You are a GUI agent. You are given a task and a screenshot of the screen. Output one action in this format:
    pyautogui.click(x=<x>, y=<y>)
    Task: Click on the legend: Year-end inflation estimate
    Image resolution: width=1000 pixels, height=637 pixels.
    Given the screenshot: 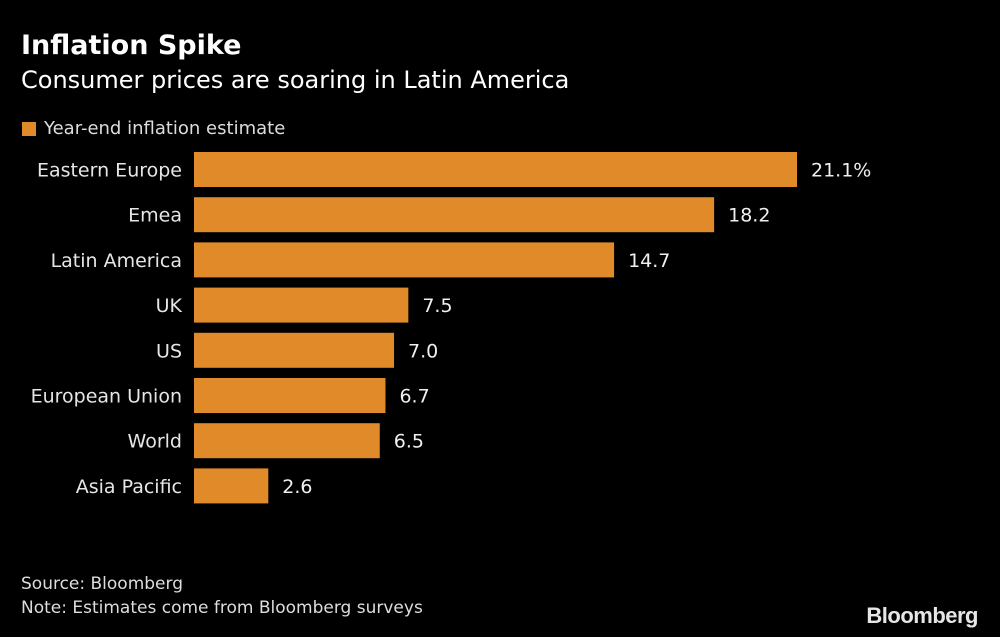 What is the action you would take?
    pyautogui.click(x=153, y=128)
    